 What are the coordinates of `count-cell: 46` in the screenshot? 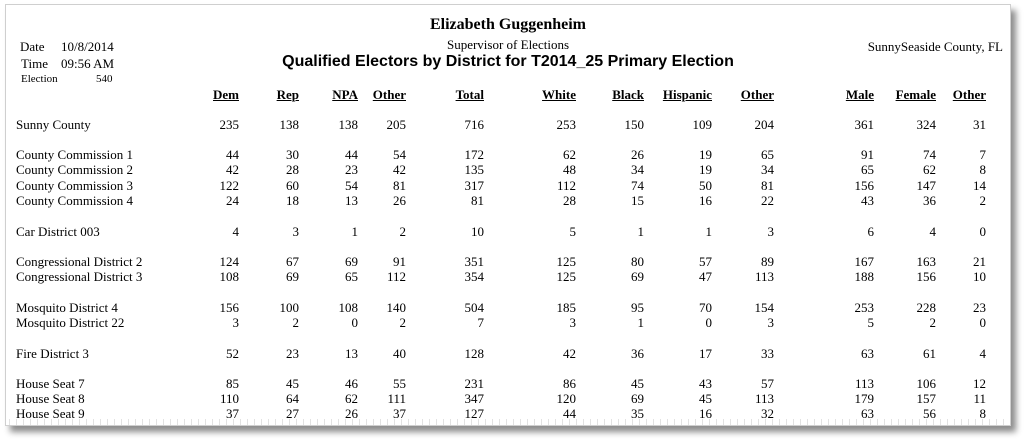 It's located at (351, 383).